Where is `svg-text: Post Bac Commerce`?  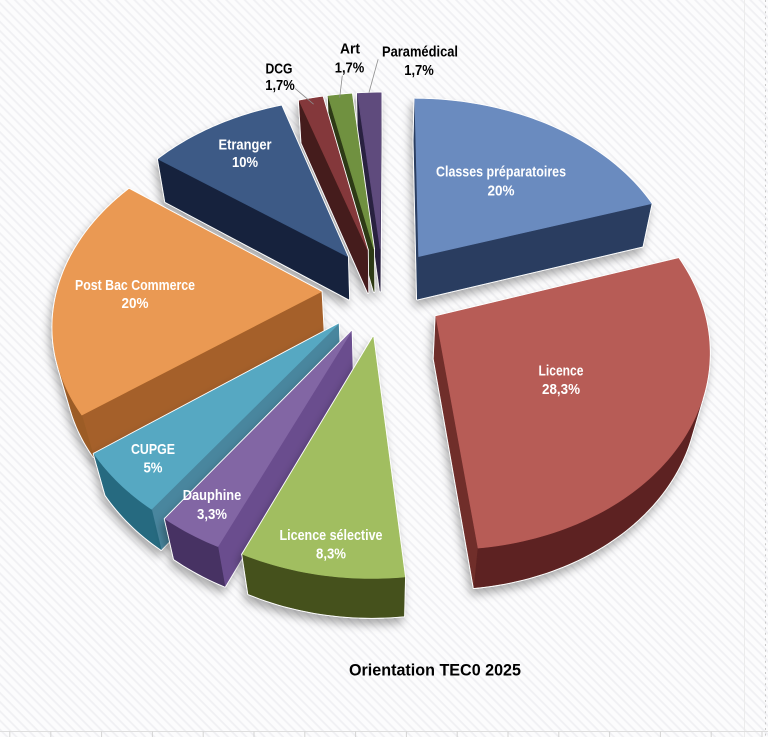
svg-text: Post Bac Commerce is located at coordinates (135, 285).